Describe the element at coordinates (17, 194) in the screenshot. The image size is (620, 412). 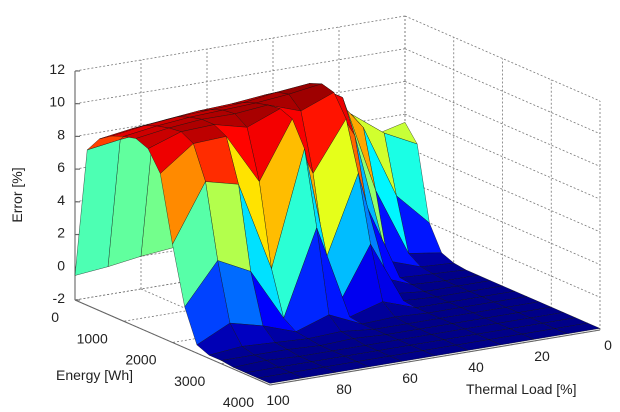
I see `z-axis-label: Error [%]` at that location.